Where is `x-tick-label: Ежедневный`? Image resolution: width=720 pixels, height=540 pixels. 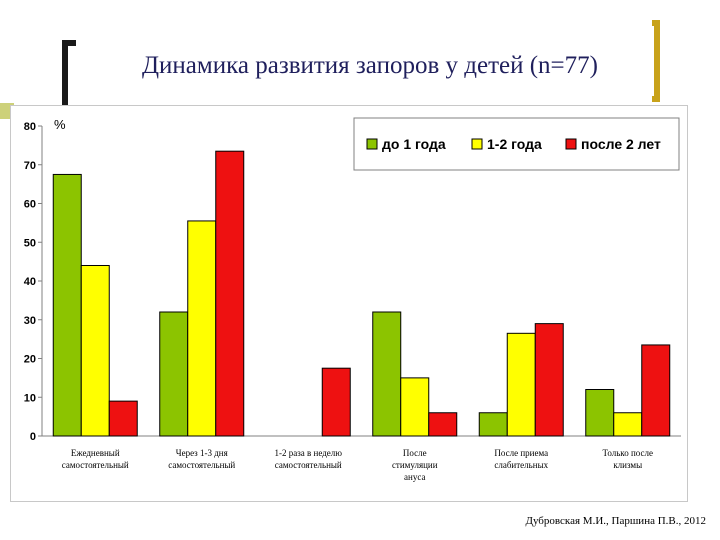 x-tick-label: Ежедневный is located at coordinates (95, 453).